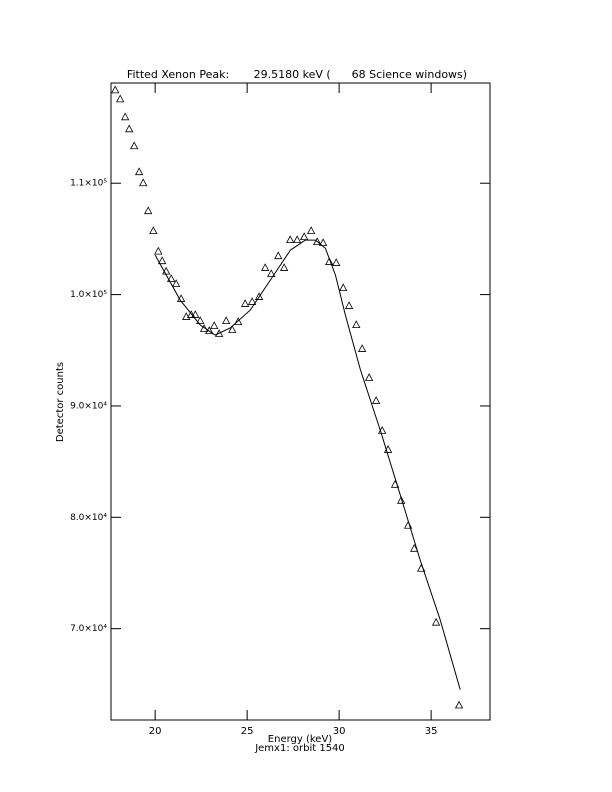  I want to click on x-tick-label: 25, so click(247, 731).